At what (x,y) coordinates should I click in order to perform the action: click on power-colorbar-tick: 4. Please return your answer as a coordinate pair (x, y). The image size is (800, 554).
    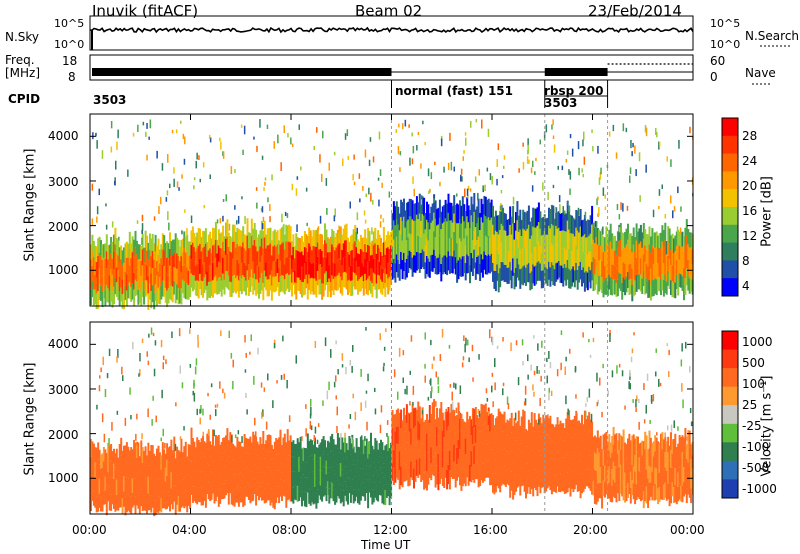
    Looking at the image, I should click on (746, 286).